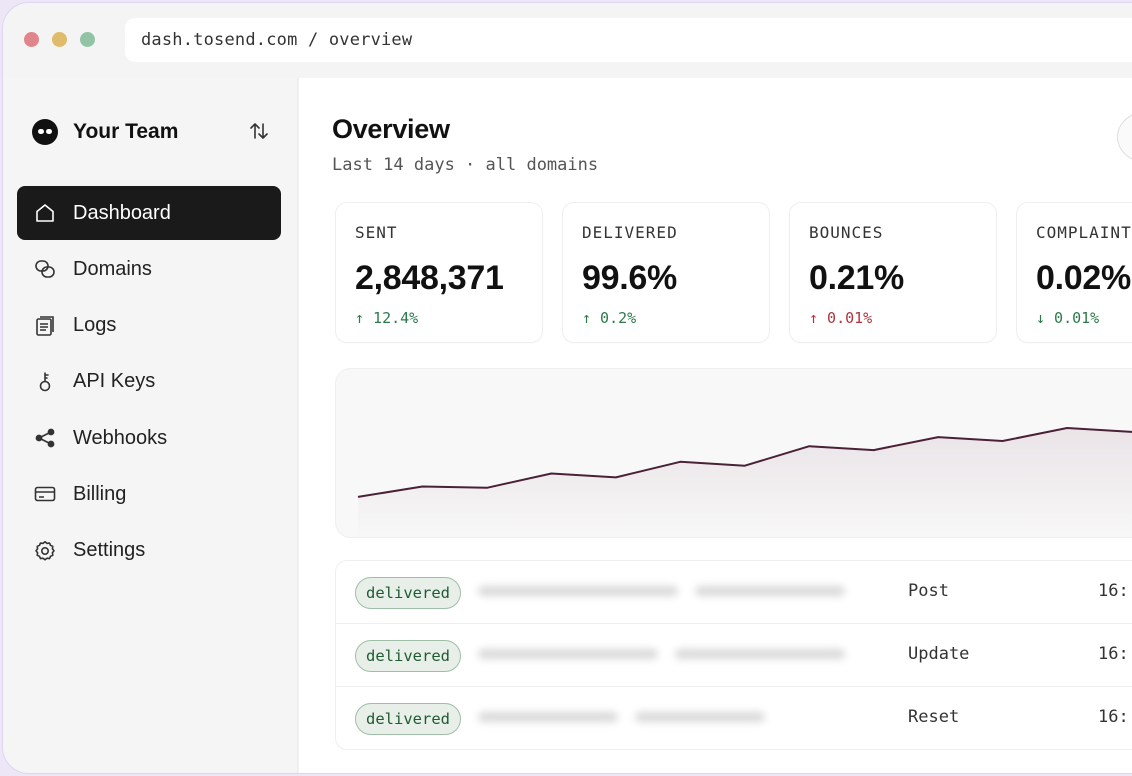 Image resolution: width=1132 pixels, height=776 pixels. What do you see at coordinates (1068, 318) in the screenshot?
I see `stat-delta: ↓ 0.01%` at bounding box center [1068, 318].